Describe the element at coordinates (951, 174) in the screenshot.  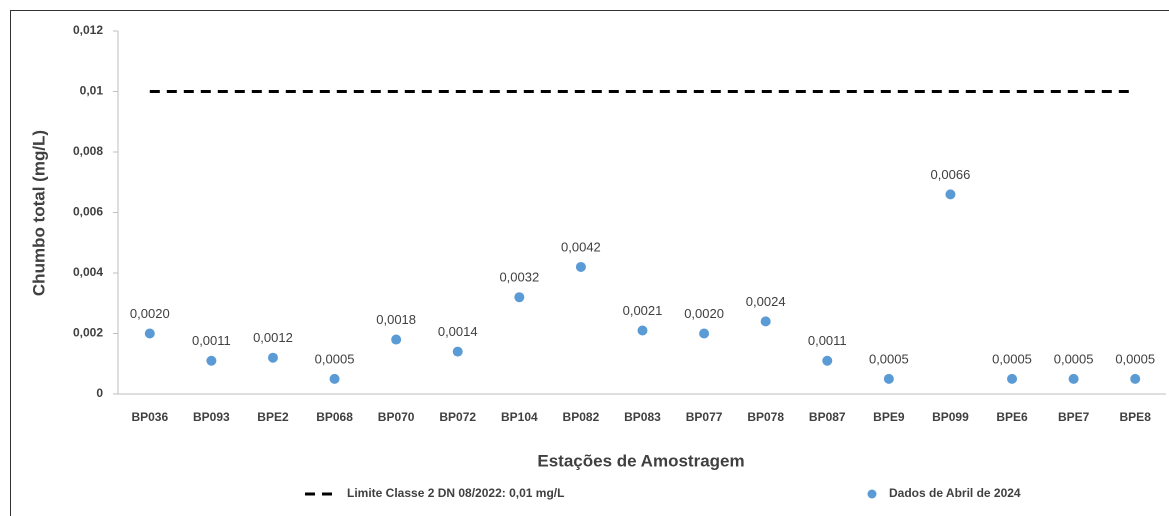
I see `data-label: 0,0066` at that location.